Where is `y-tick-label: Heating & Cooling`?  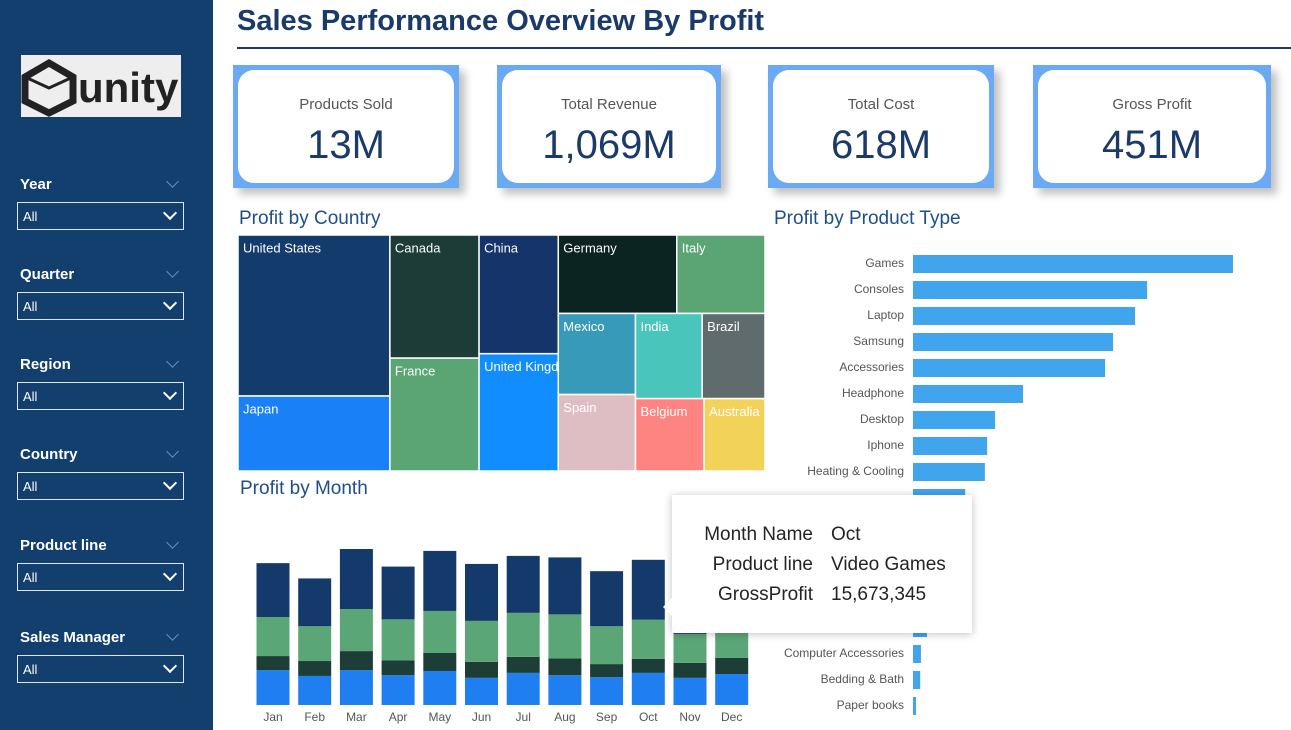 y-tick-label: Heating & Cooling is located at coordinates (855, 471).